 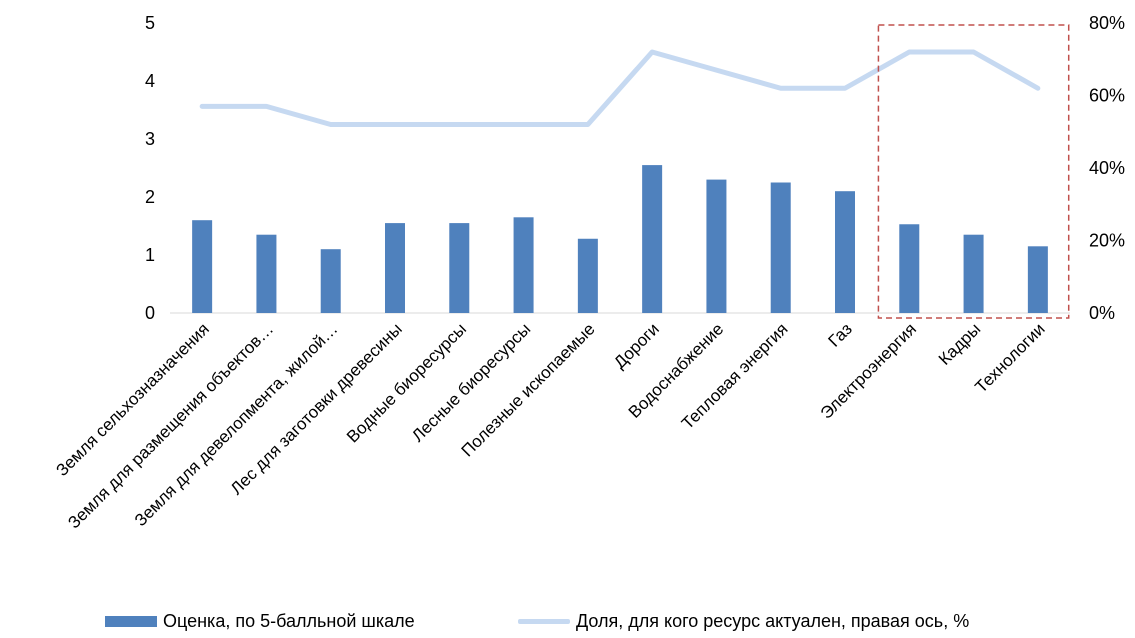 What do you see at coordinates (735, 376) in the screenshot?
I see `category-label: Тепловая энергия` at bounding box center [735, 376].